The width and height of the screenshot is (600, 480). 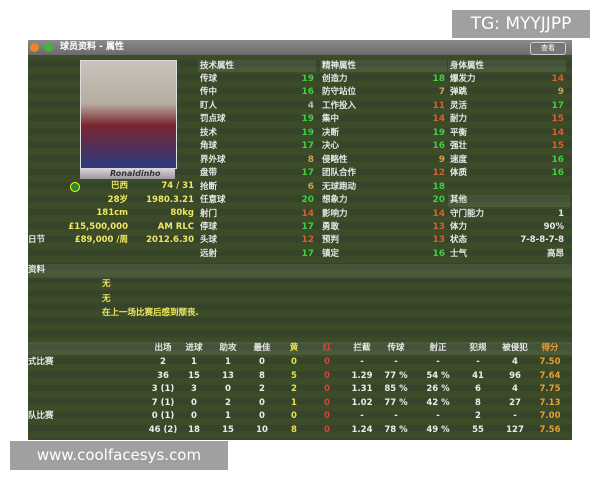 I want to click on title-bar: 球员资料 - 属性 查看, so click(x=300, y=48).